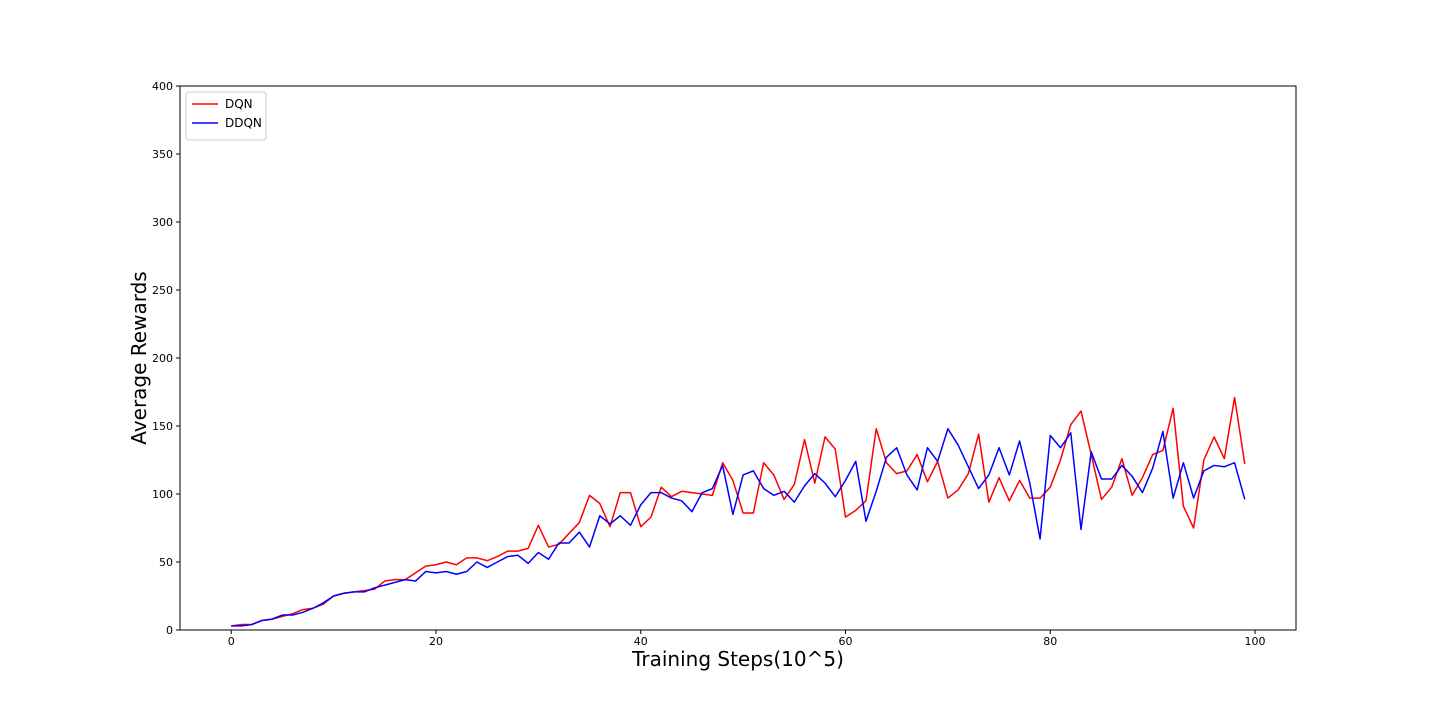 The width and height of the screenshot is (1440, 720). What do you see at coordinates (162, 154) in the screenshot?
I see `y-tick-label: 350` at bounding box center [162, 154].